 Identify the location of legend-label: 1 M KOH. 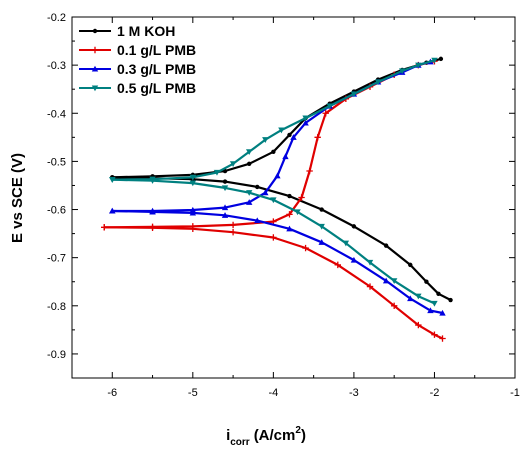
(146, 31).